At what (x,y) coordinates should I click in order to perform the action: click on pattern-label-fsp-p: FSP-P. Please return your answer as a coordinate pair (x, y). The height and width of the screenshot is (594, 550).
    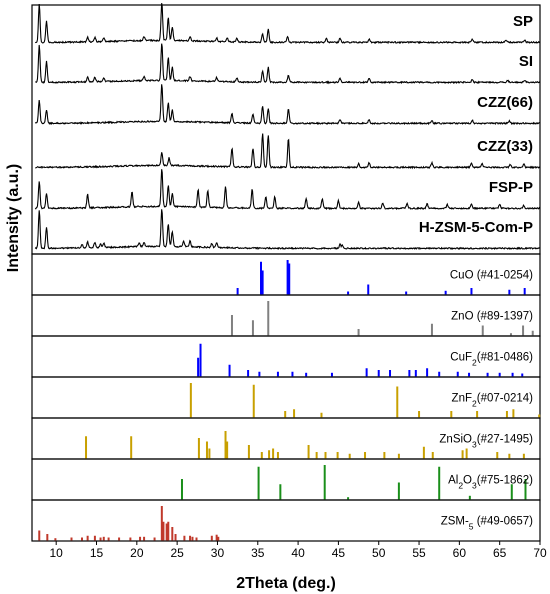
    Looking at the image, I should click on (511, 187).